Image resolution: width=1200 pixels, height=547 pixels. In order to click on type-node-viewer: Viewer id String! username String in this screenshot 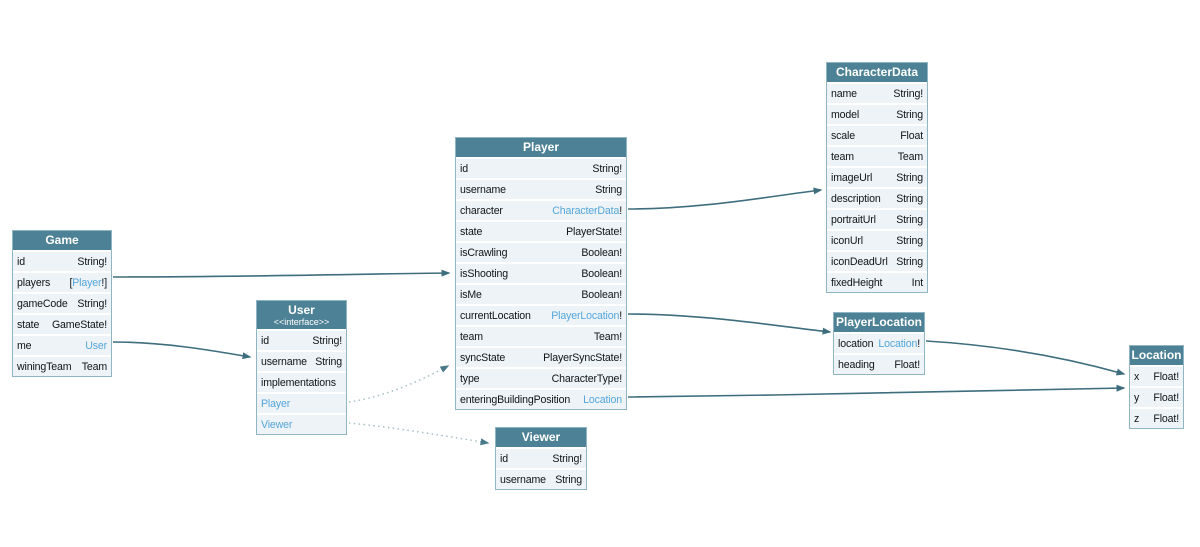, I will do `click(541, 458)`.